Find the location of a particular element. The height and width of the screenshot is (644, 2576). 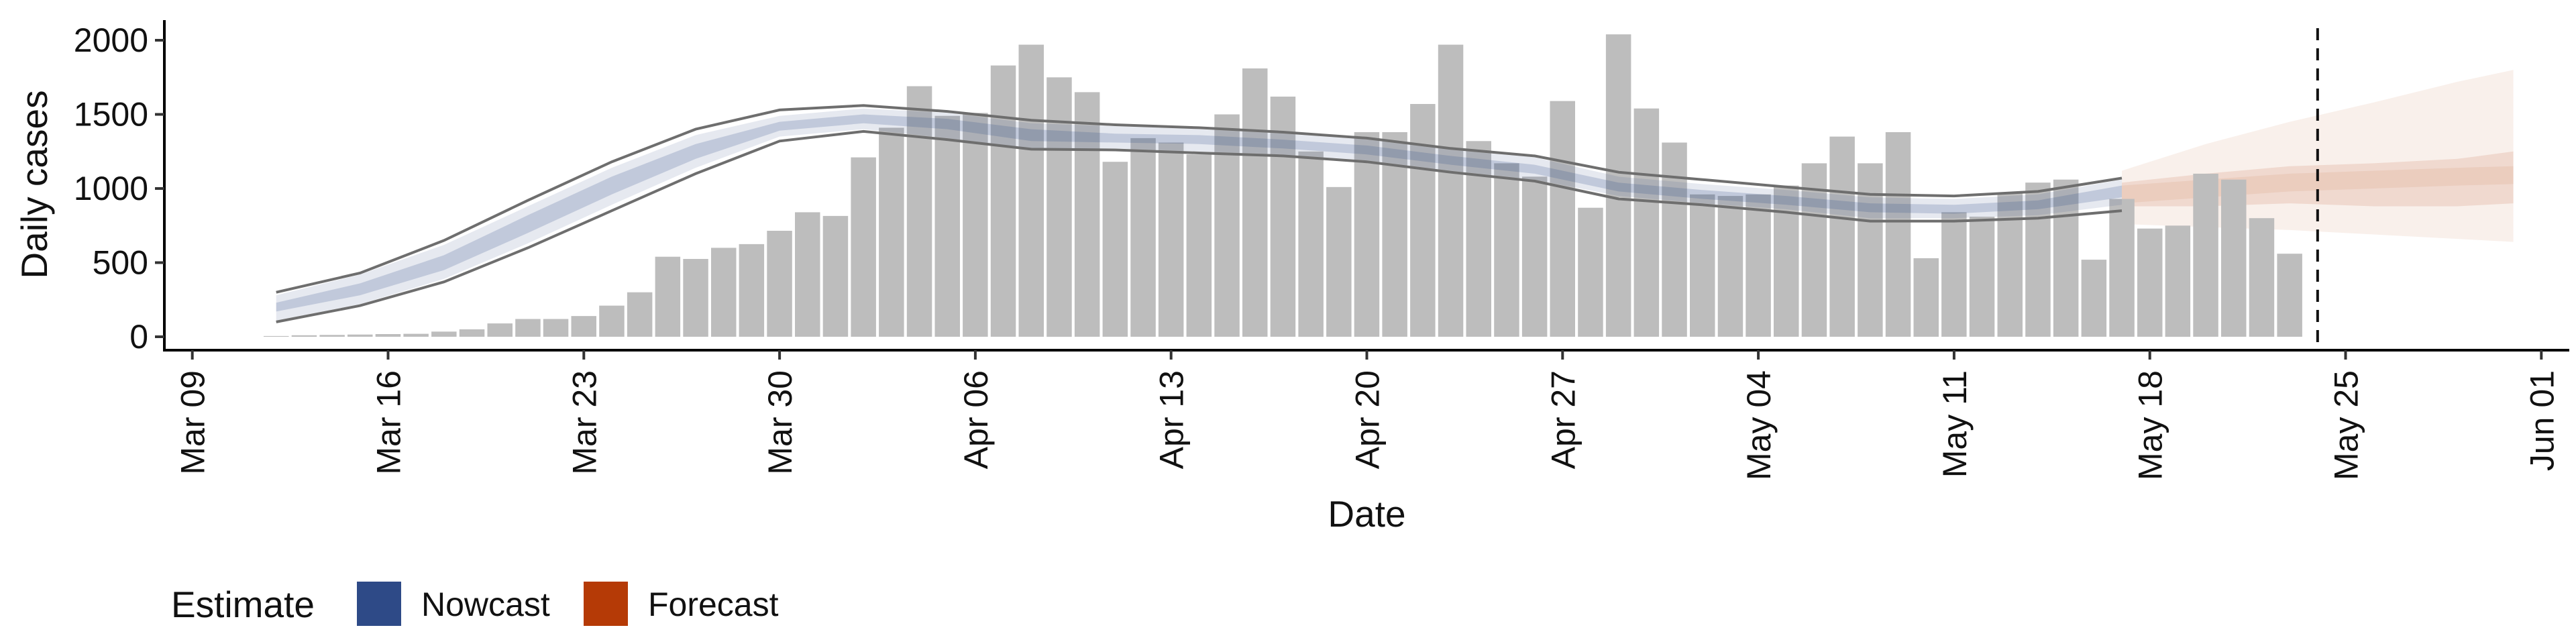

x-tick-label: Apr 27 is located at coordinates (1563, 419).